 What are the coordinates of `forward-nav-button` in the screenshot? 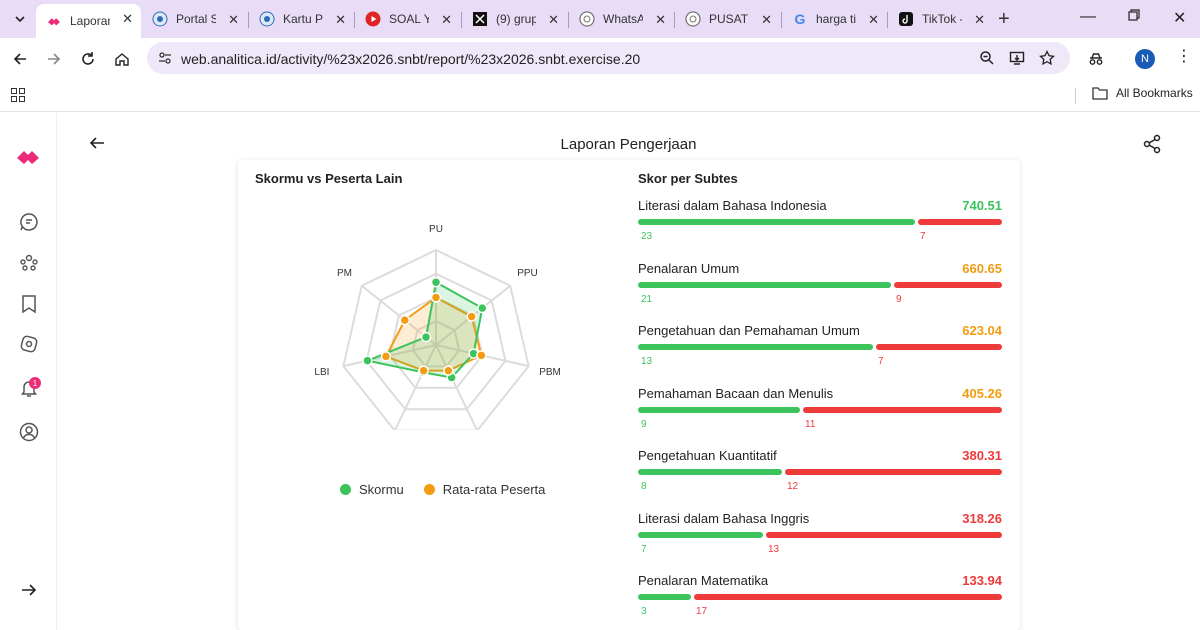 It's located at (54, 59).